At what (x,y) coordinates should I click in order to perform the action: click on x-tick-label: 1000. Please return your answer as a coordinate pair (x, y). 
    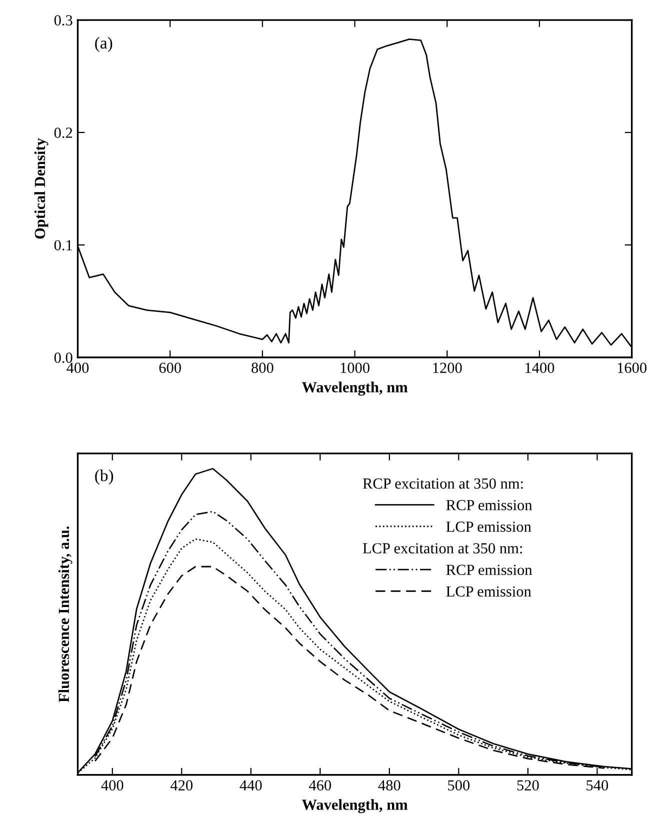
    Looking at the image, I should click on (355, 367).